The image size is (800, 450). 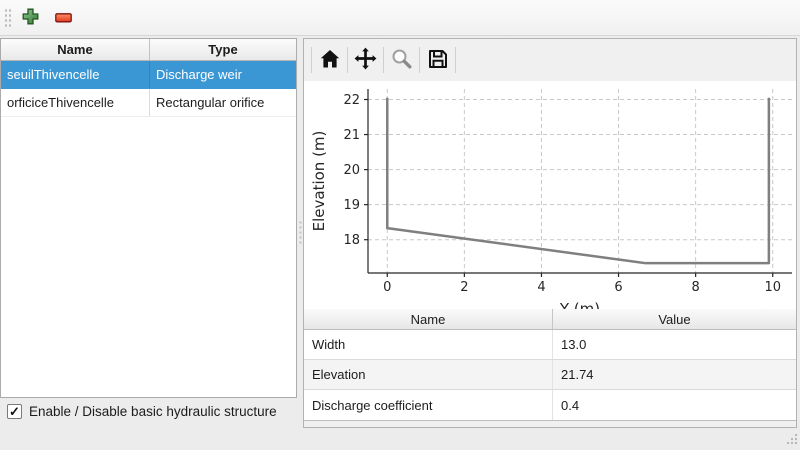 I want to click on structure-type: Rectangular orifice, so click(x=210, y=102).